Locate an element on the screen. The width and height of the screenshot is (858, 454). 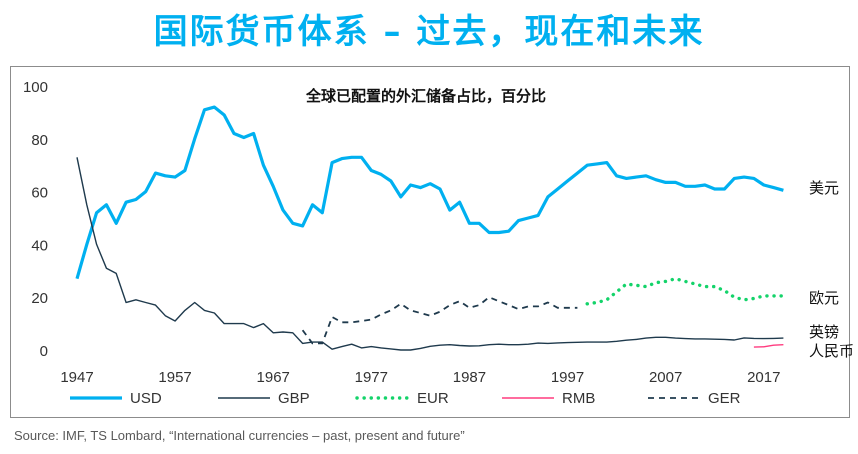
x-tick-label: 1987 is located at coordinates (469, 377).